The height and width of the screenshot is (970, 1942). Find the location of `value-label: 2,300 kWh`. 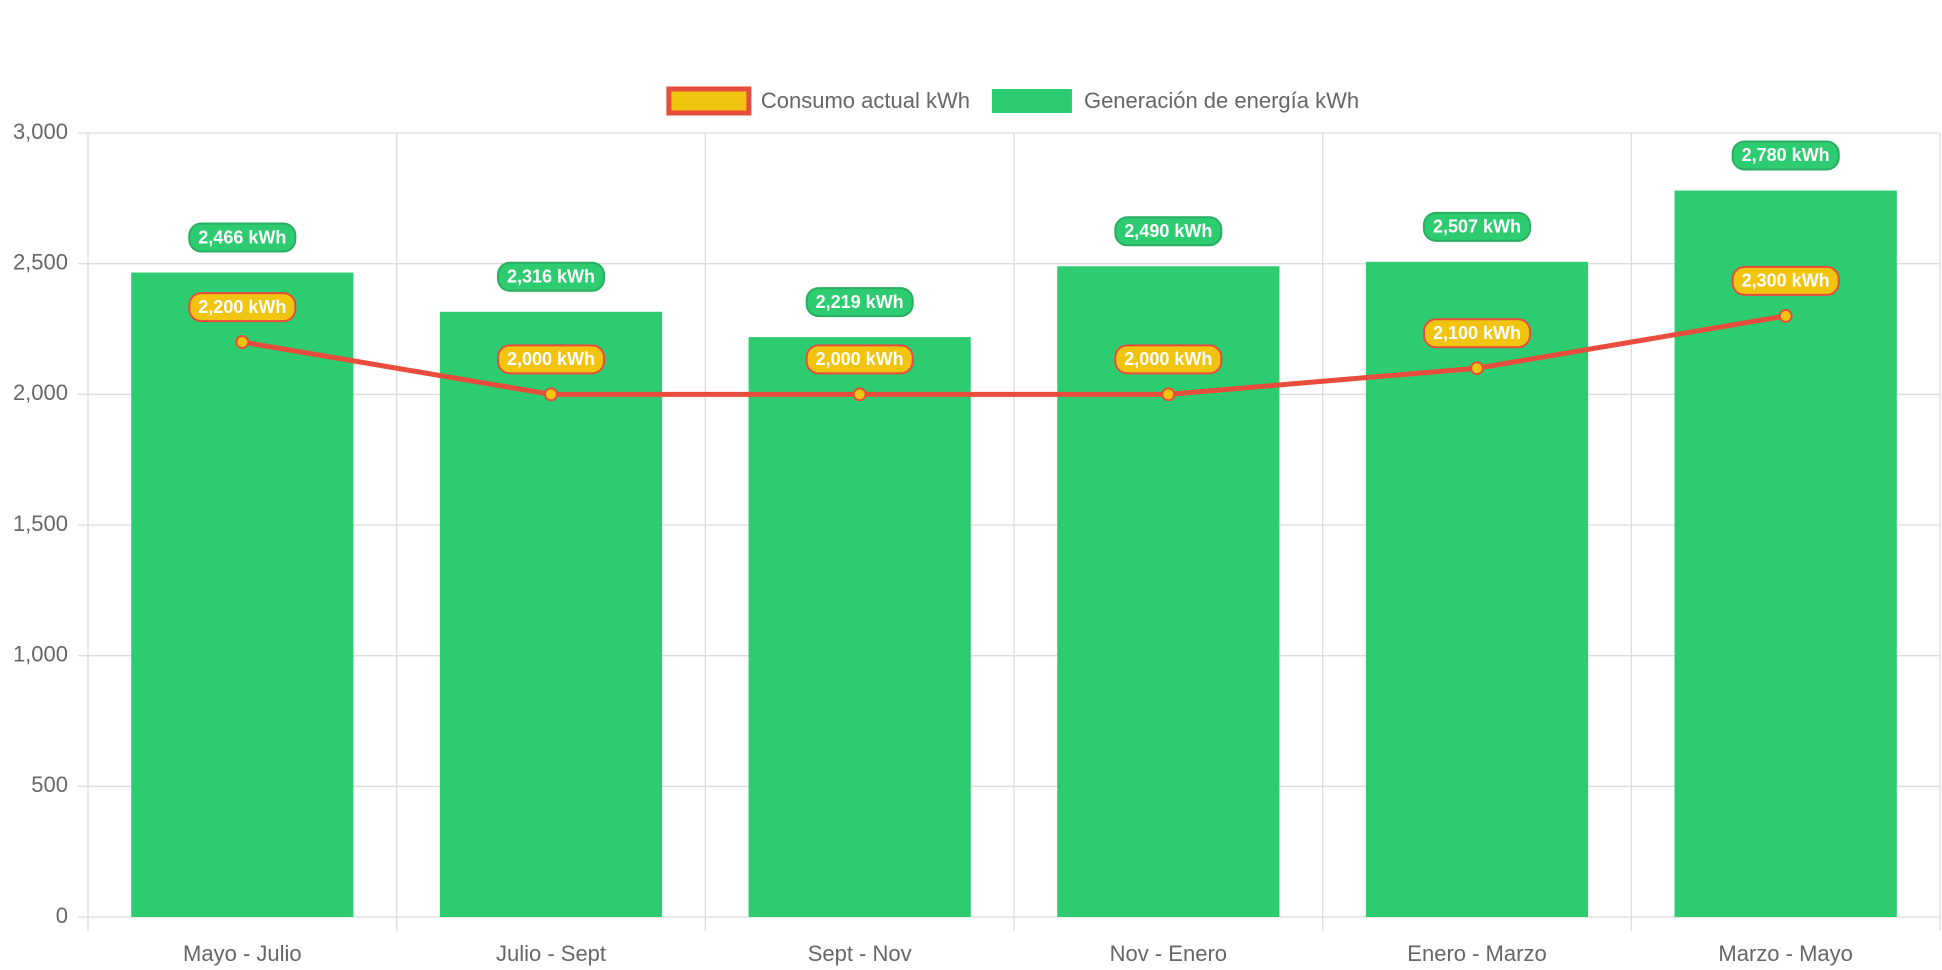

value-label: 2,300 kWh is located at coordinates (1785, 280).